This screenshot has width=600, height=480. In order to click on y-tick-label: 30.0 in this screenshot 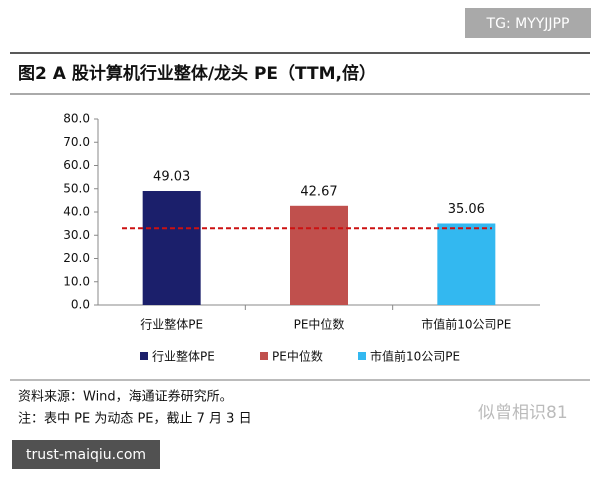, I will do `click(76, 235)`.